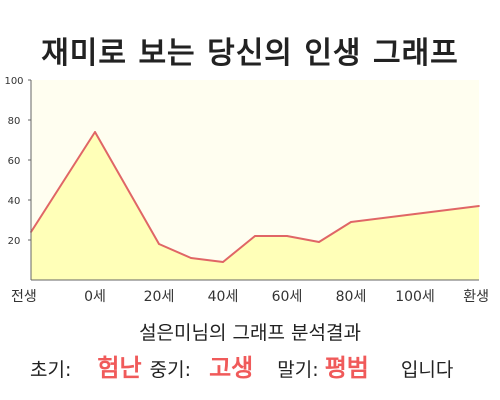 The height and width of the screenshot is (400, 500). I want to click on mid-label: 중기:, so click(170, 370).